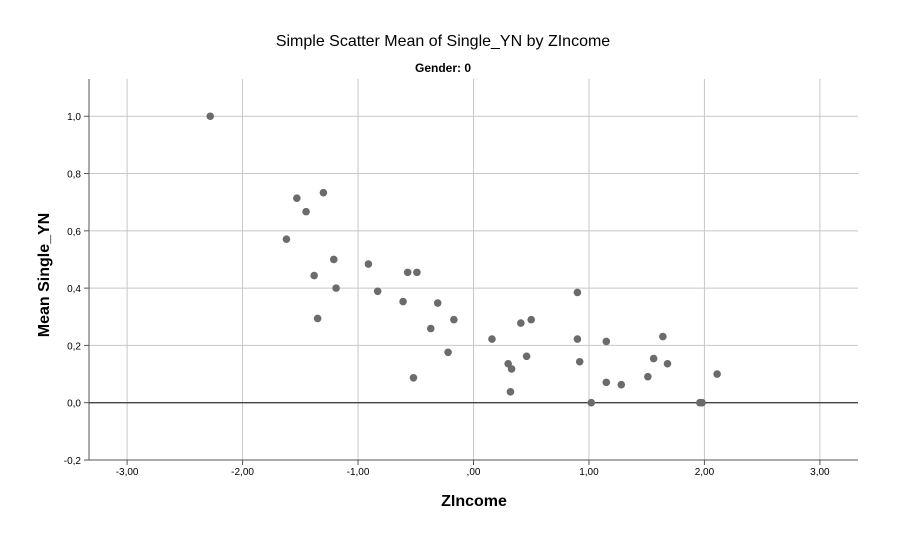  What do you see at coordinates (242, 472) in the screenshot?
I see `x-tick-label: -2,00` at bounding box center [242, 472].